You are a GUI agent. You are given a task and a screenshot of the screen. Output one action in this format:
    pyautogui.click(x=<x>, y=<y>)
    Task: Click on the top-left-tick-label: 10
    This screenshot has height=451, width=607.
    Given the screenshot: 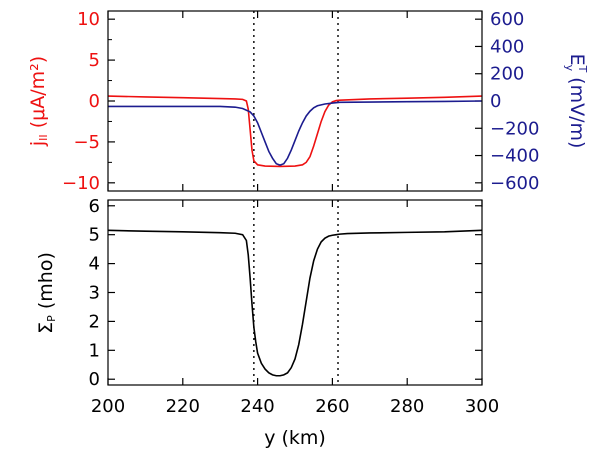 What is the action you would take?
    pyautogui.click(x=88, y=19)
    